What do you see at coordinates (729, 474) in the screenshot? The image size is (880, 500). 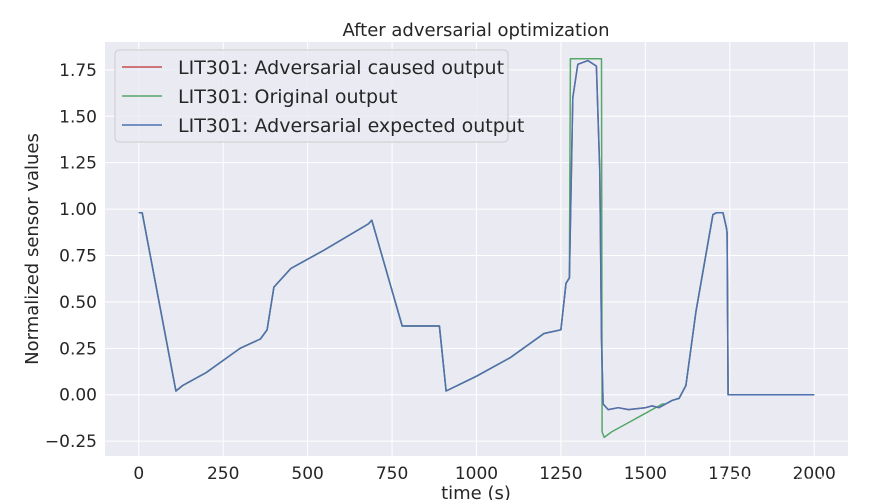 I see `x-tick-label: 1750` at bounding box center [729, 474].